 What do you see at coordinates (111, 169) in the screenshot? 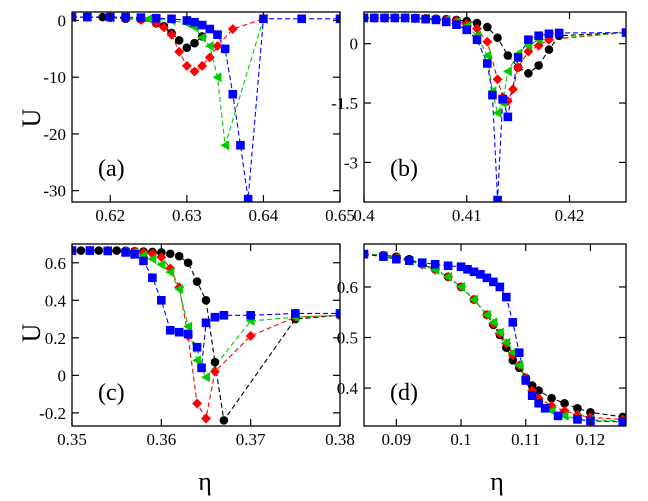
I see `panel-label: (a)` at bounding box center [111, 169].